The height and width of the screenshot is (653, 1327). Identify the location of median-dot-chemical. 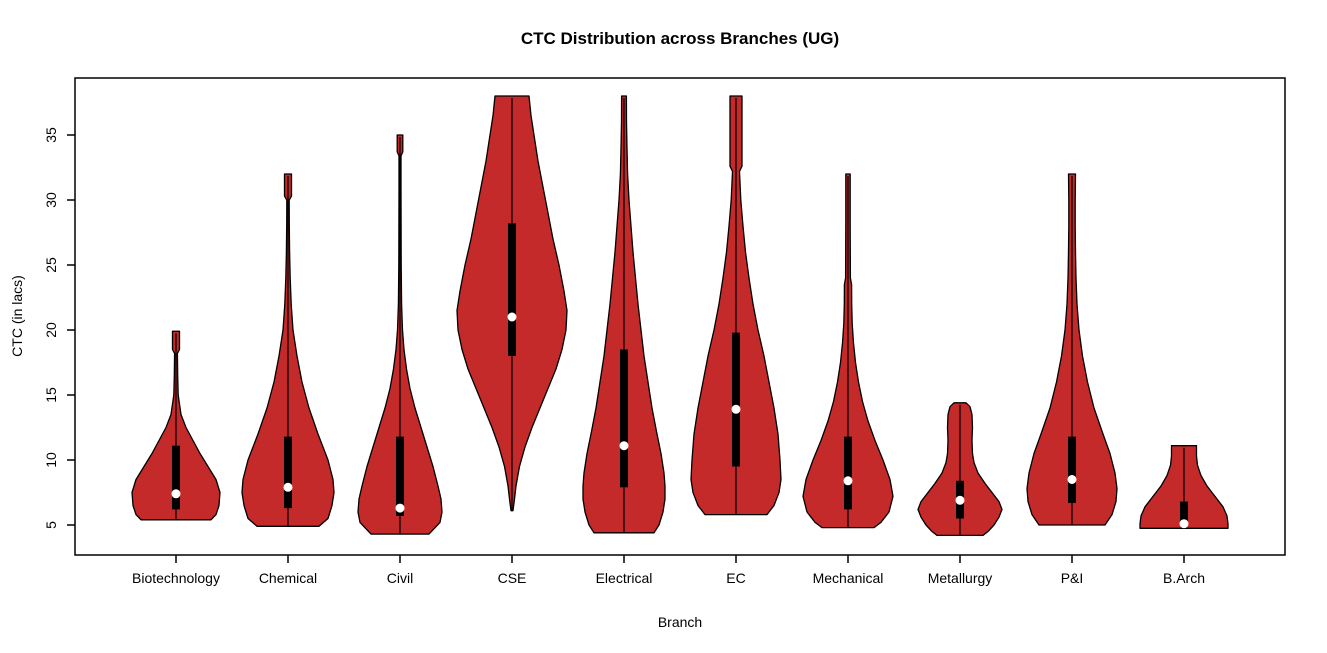
(288, 487).